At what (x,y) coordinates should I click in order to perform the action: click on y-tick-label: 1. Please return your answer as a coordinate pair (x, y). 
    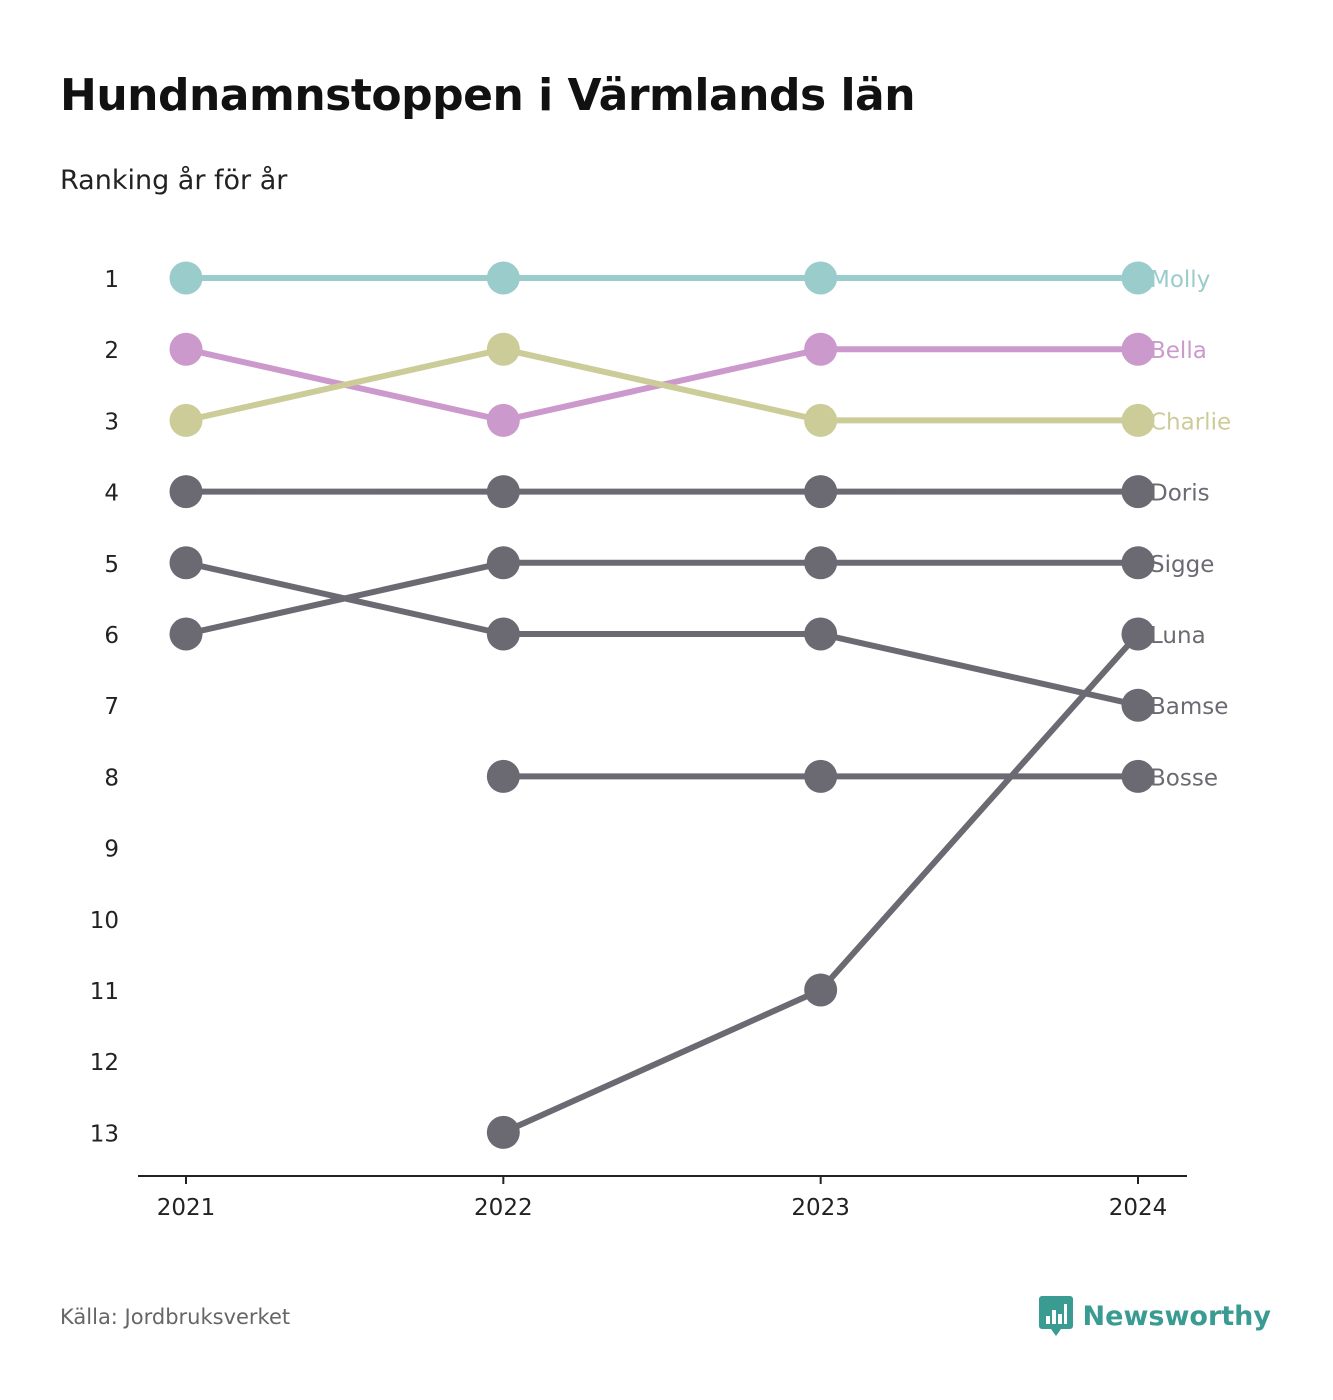
    Looking at the image, I should click on (111, 280).